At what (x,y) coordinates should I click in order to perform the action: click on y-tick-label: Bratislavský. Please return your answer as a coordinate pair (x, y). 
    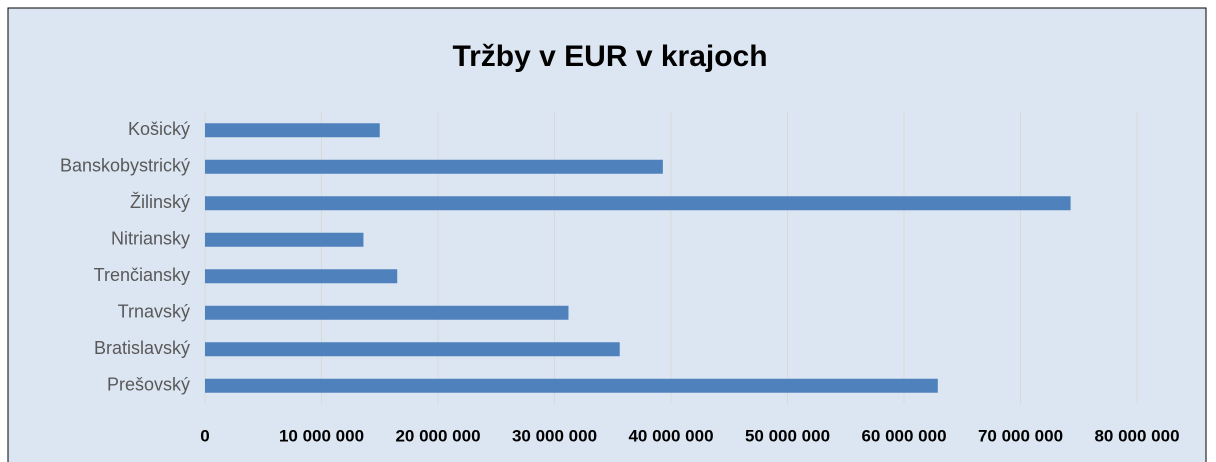
    Looking at the image, I should click on (142, 348).